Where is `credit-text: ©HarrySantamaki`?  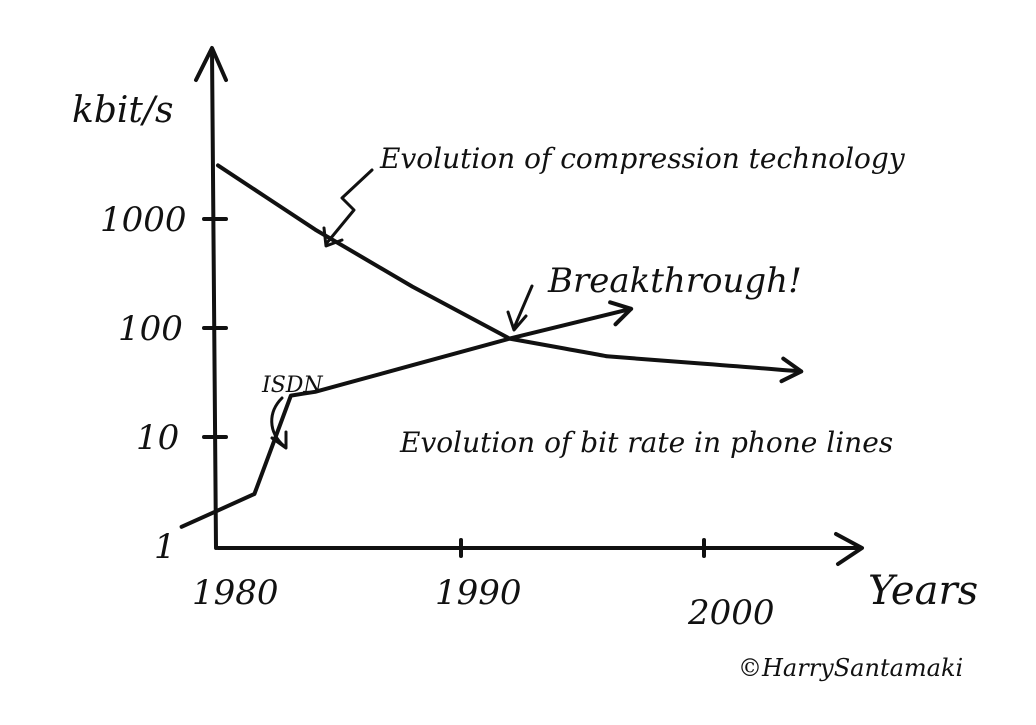
credit-text: ©HarrySantamaki is located at coordinates (850, 668).